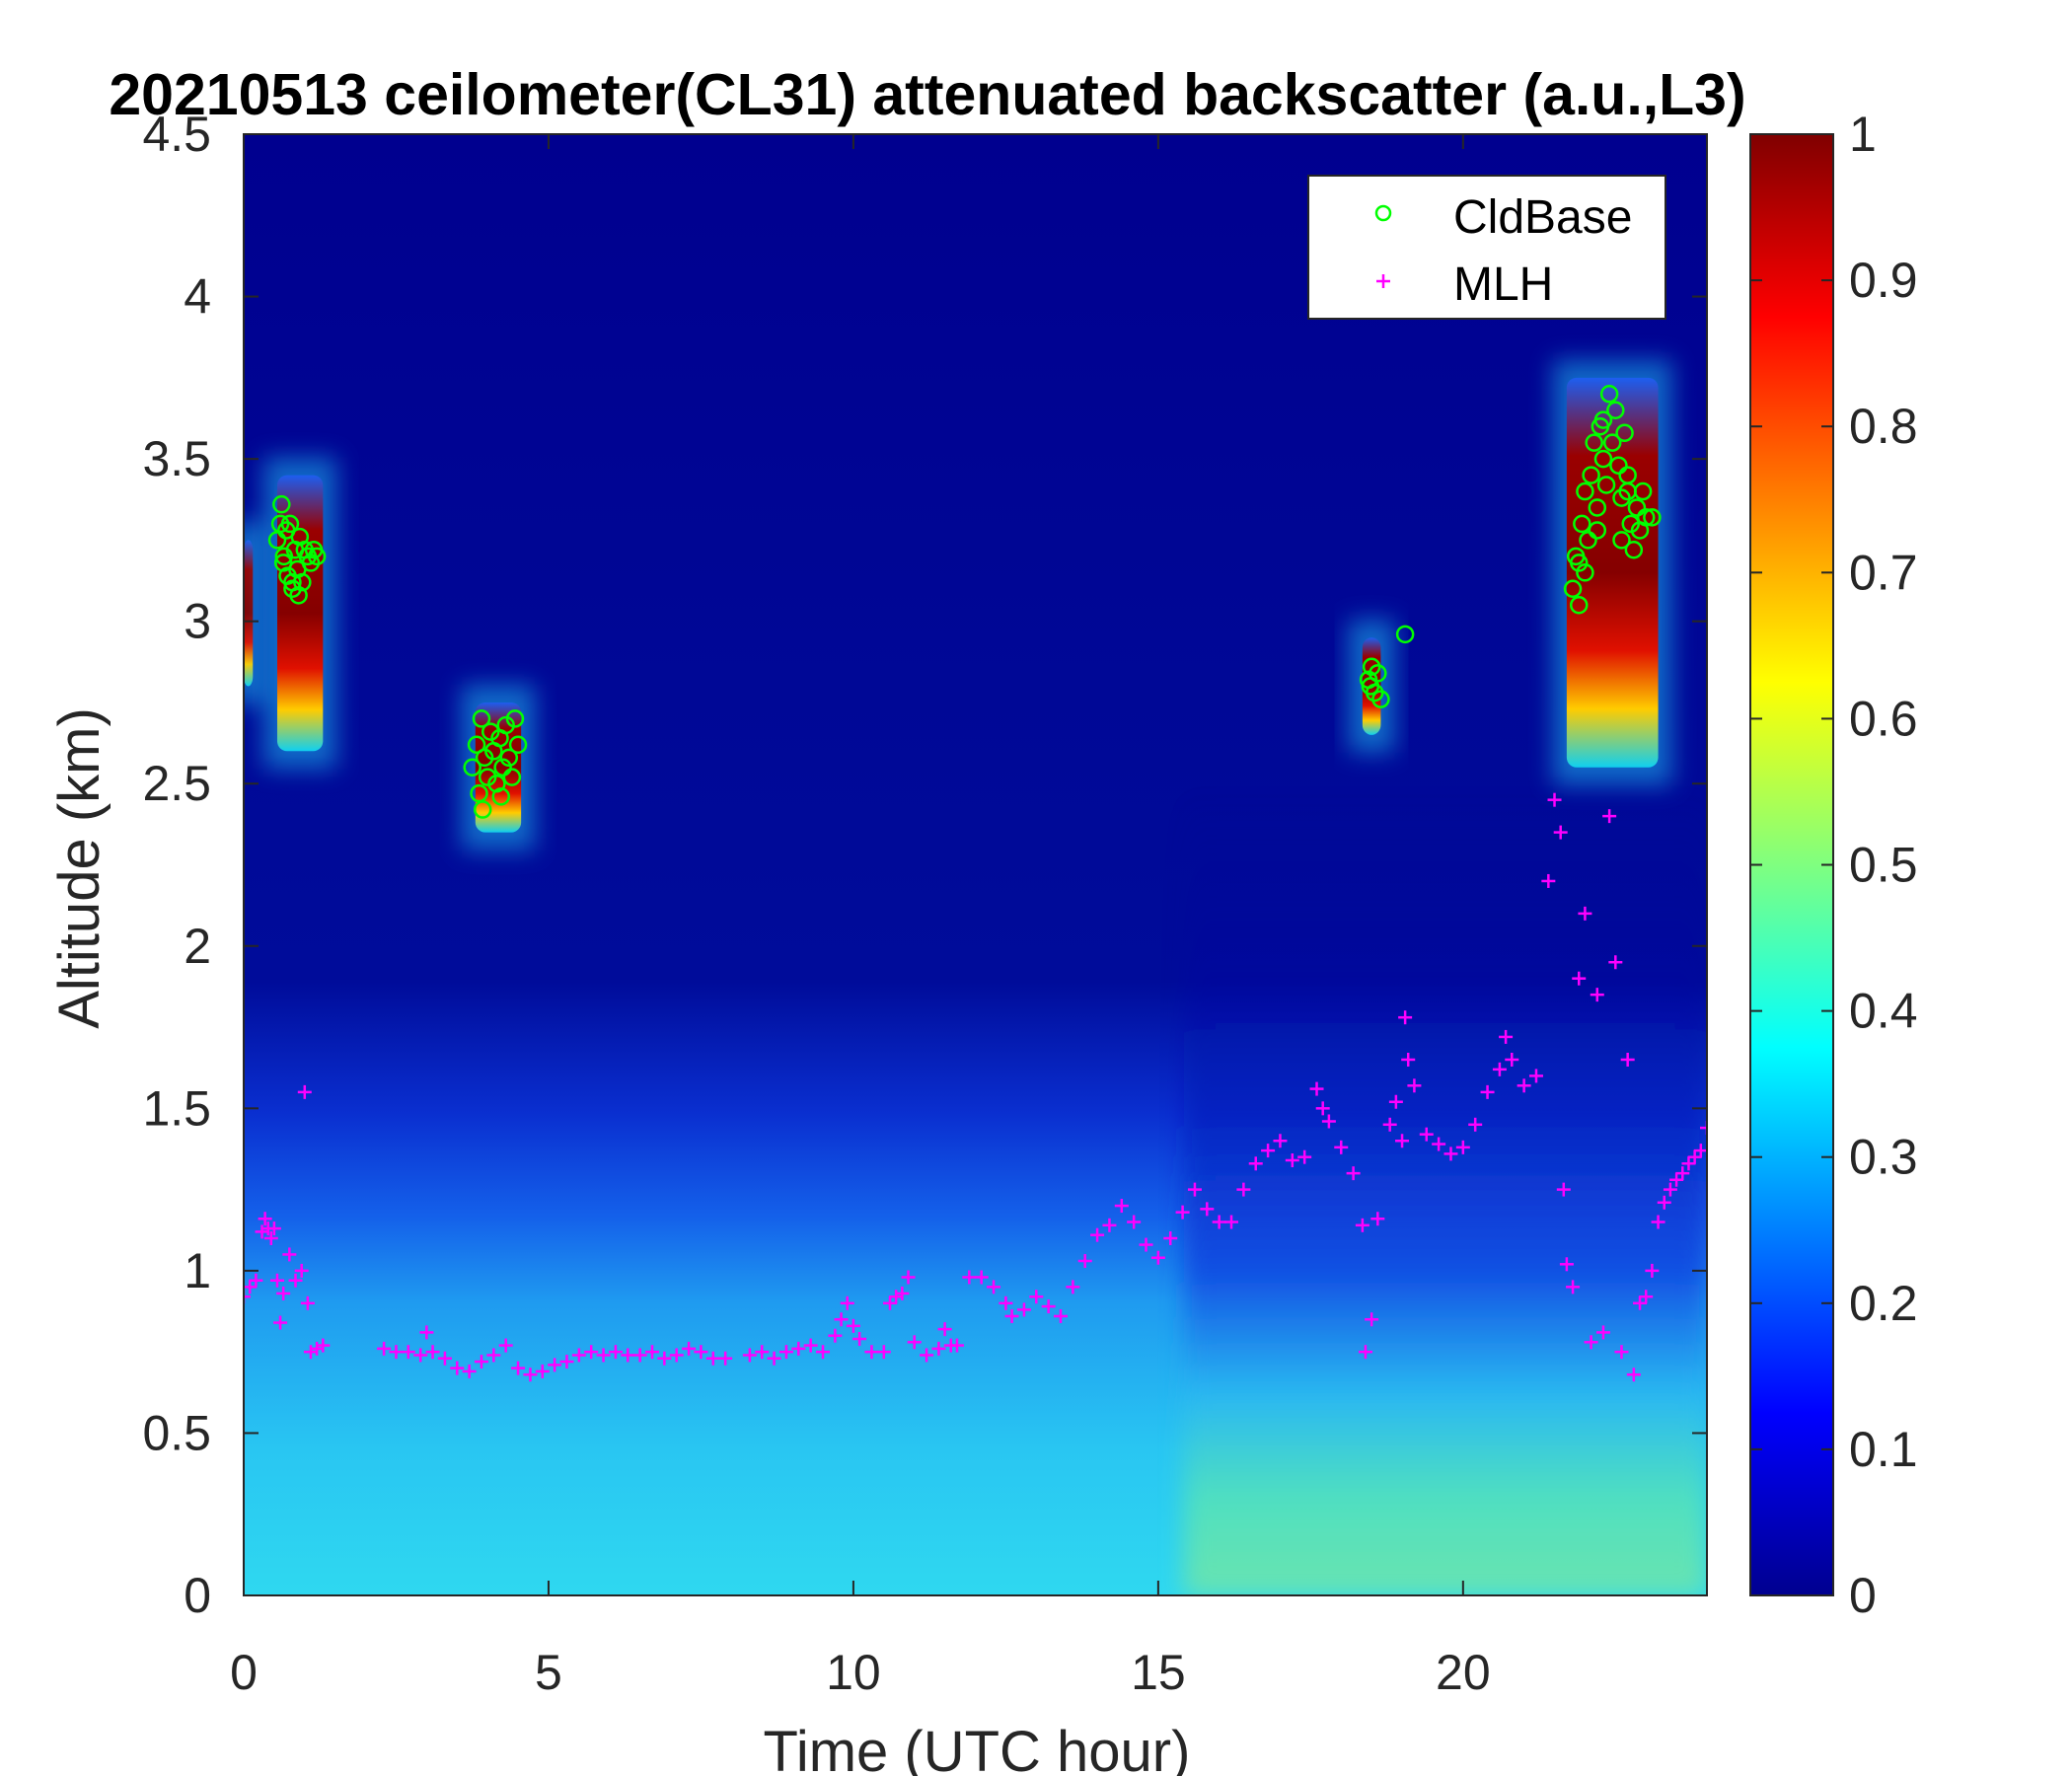  I want to click on colorbar-tick-label: 0.2, so click(1884, 1304).